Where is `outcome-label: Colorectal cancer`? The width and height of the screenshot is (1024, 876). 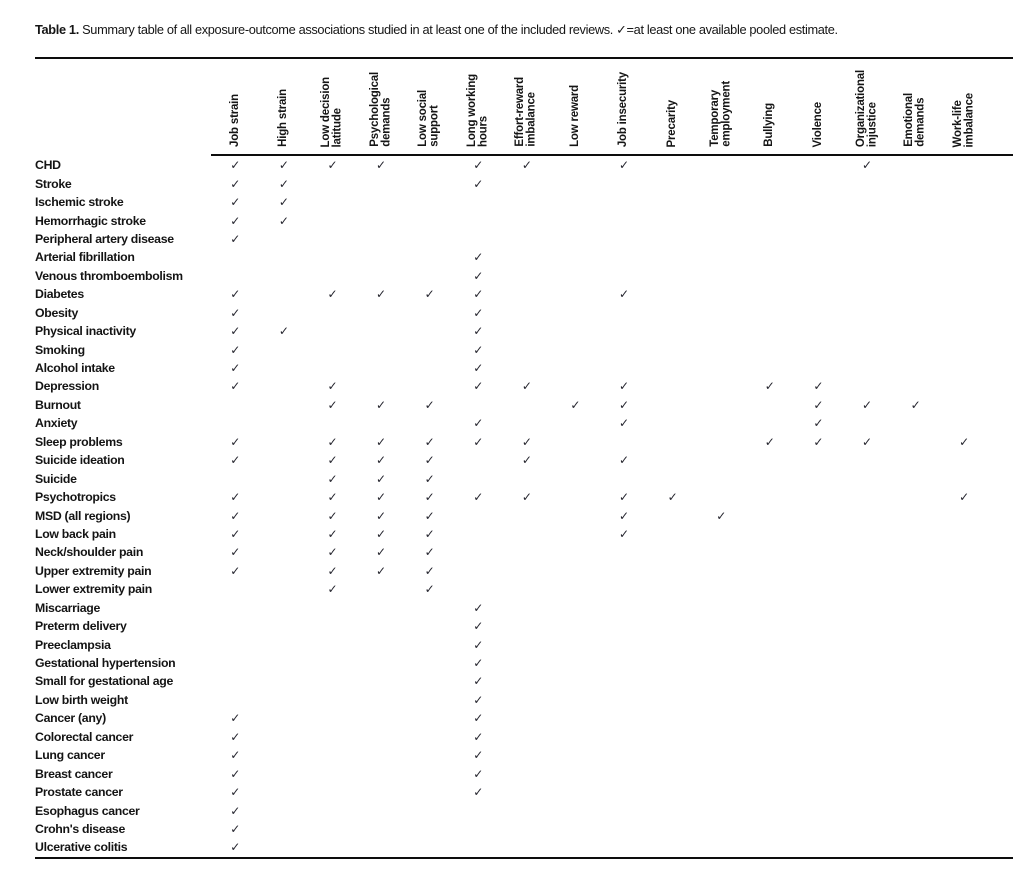 outcome-label: Colorectal cancer is located at coordinates (84, 736).